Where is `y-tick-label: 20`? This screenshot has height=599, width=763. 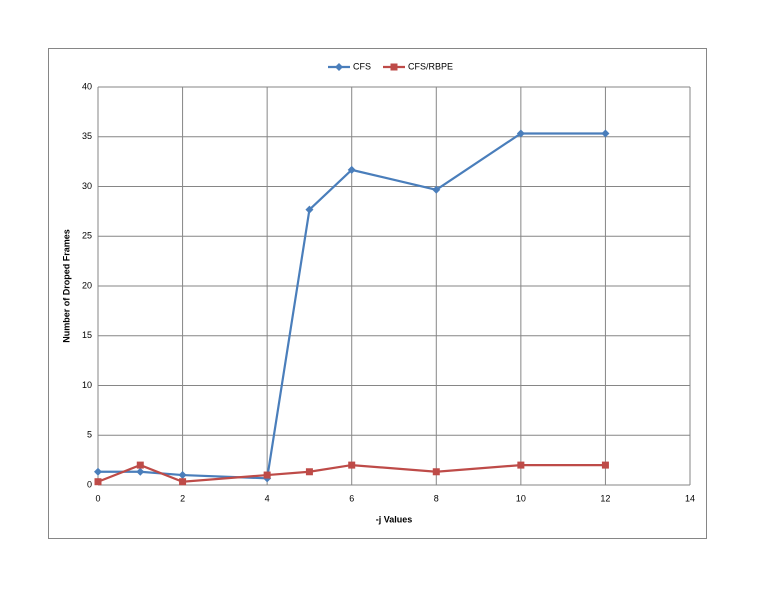 y-tick-label: 20 is located at coordinates (87, 285).